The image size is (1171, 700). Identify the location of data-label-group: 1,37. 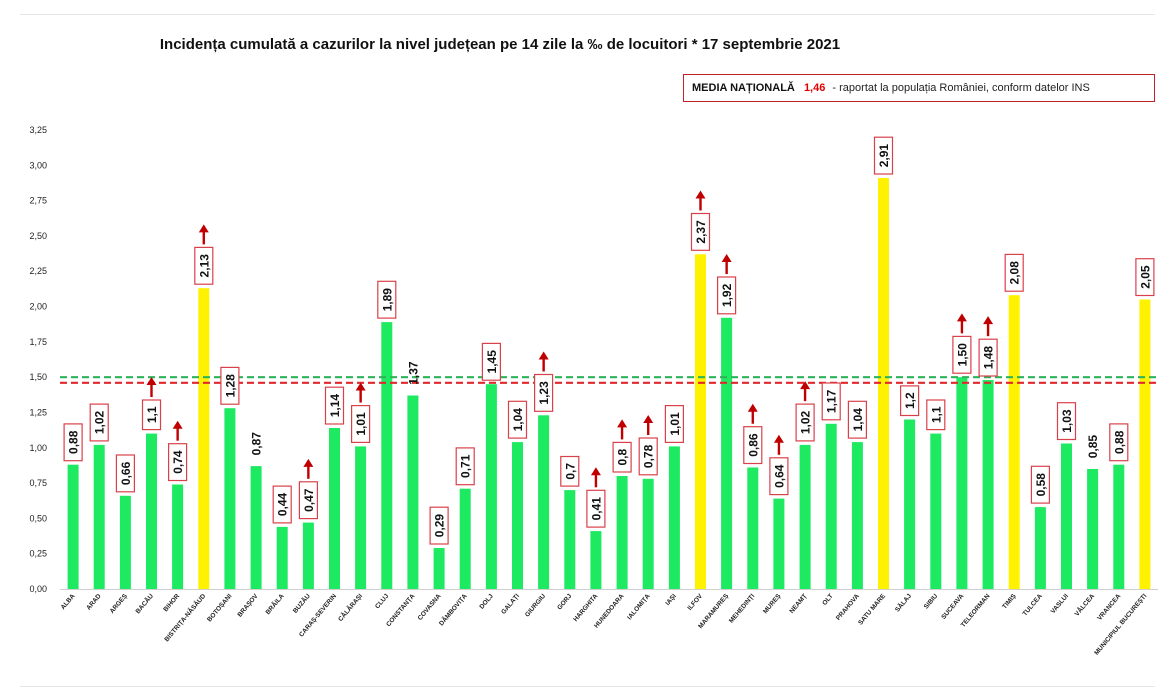
(413, 373).